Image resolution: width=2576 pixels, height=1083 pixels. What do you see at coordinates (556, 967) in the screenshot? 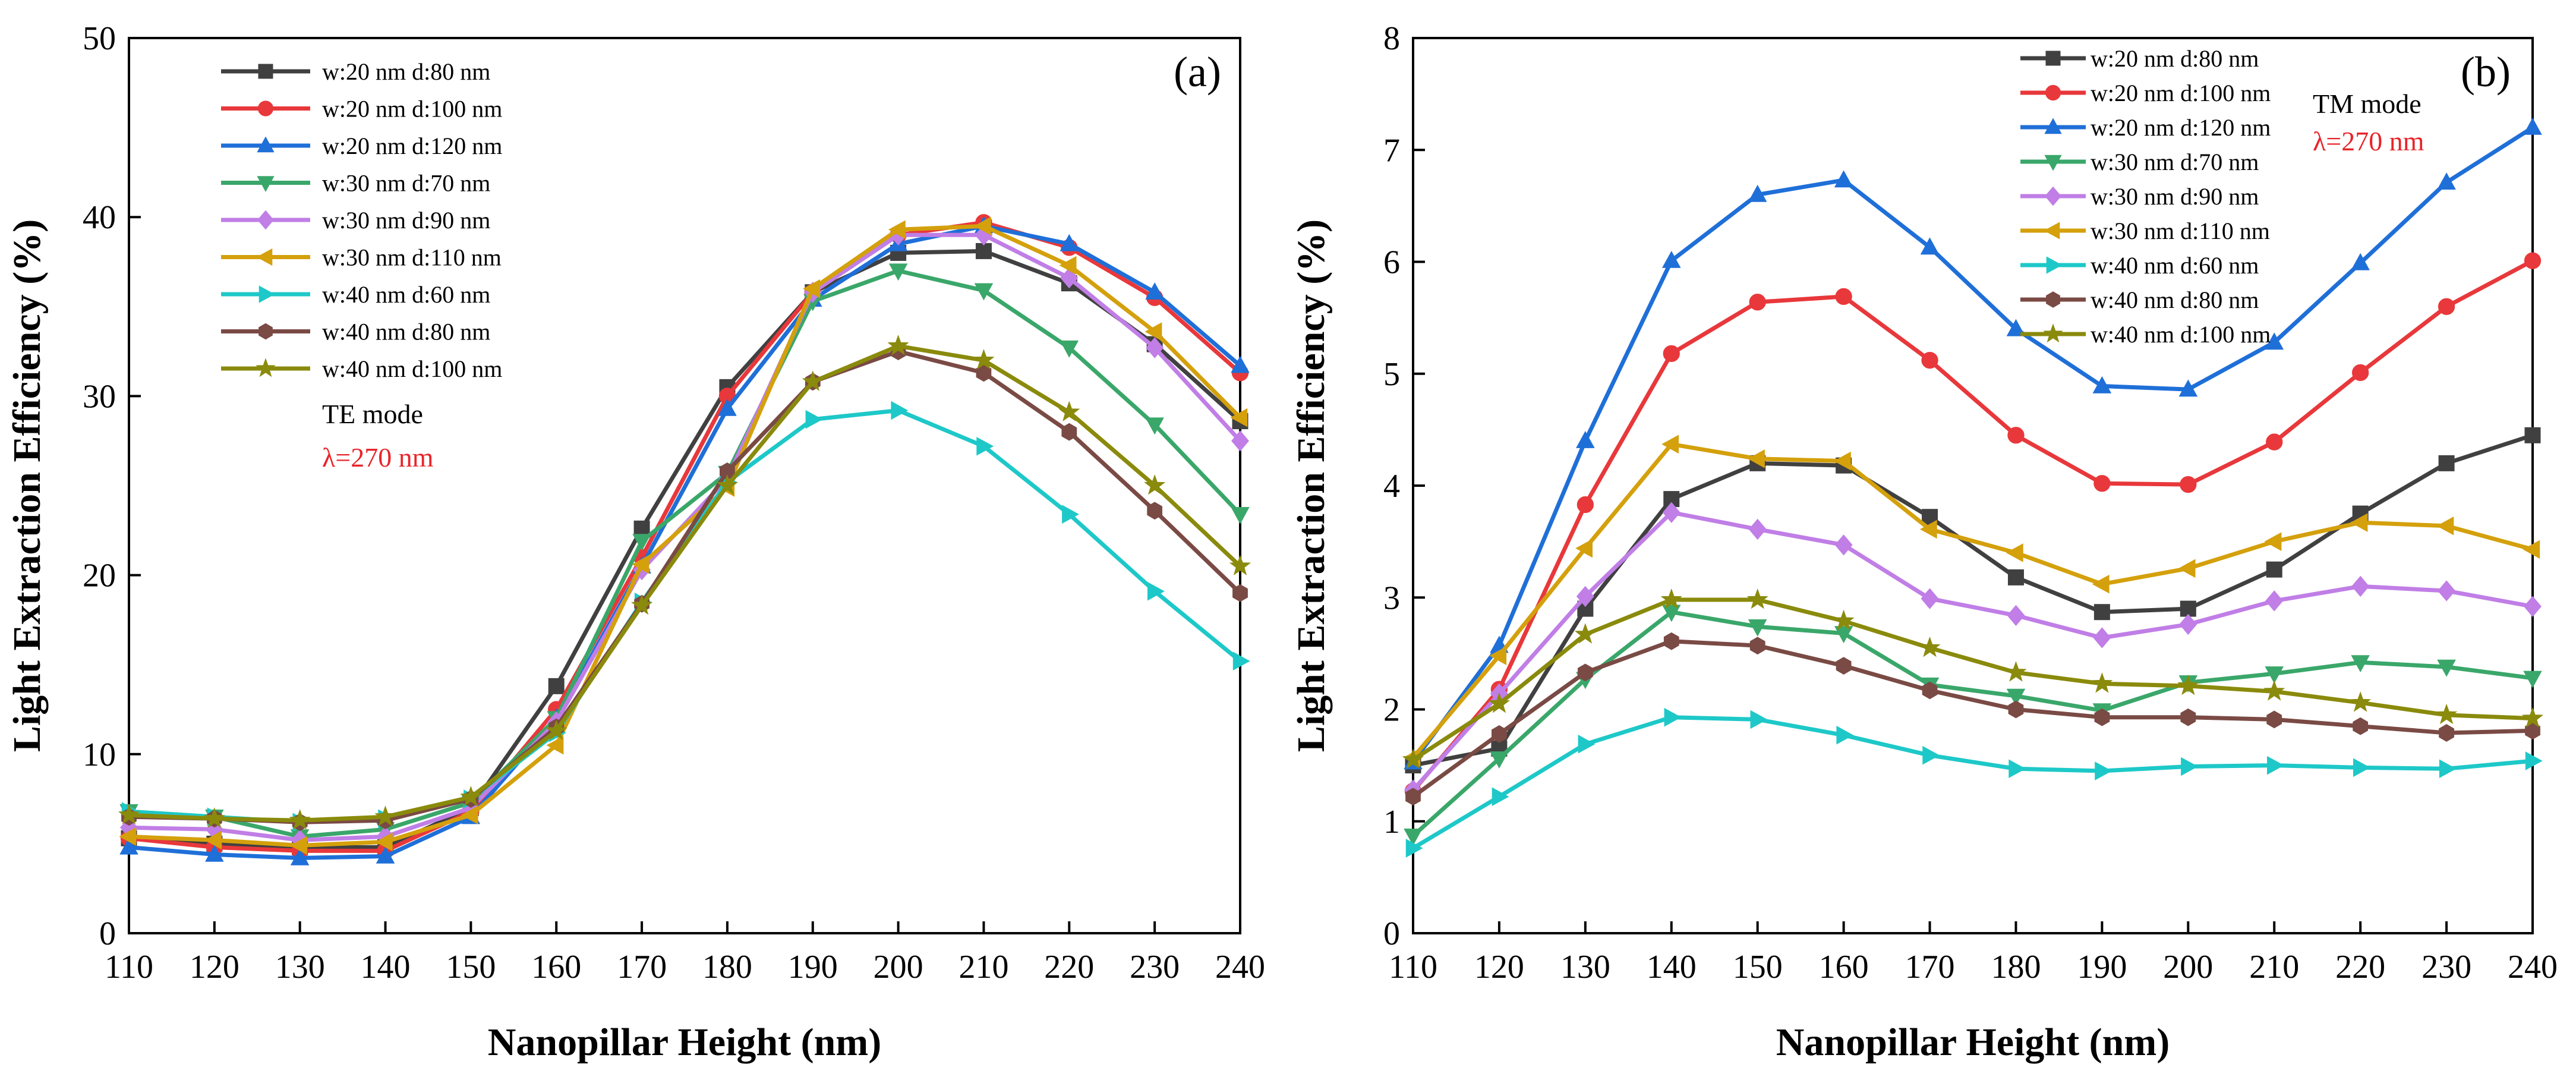
I see `x-tick-label: 160` at bounding box center [556, 967].